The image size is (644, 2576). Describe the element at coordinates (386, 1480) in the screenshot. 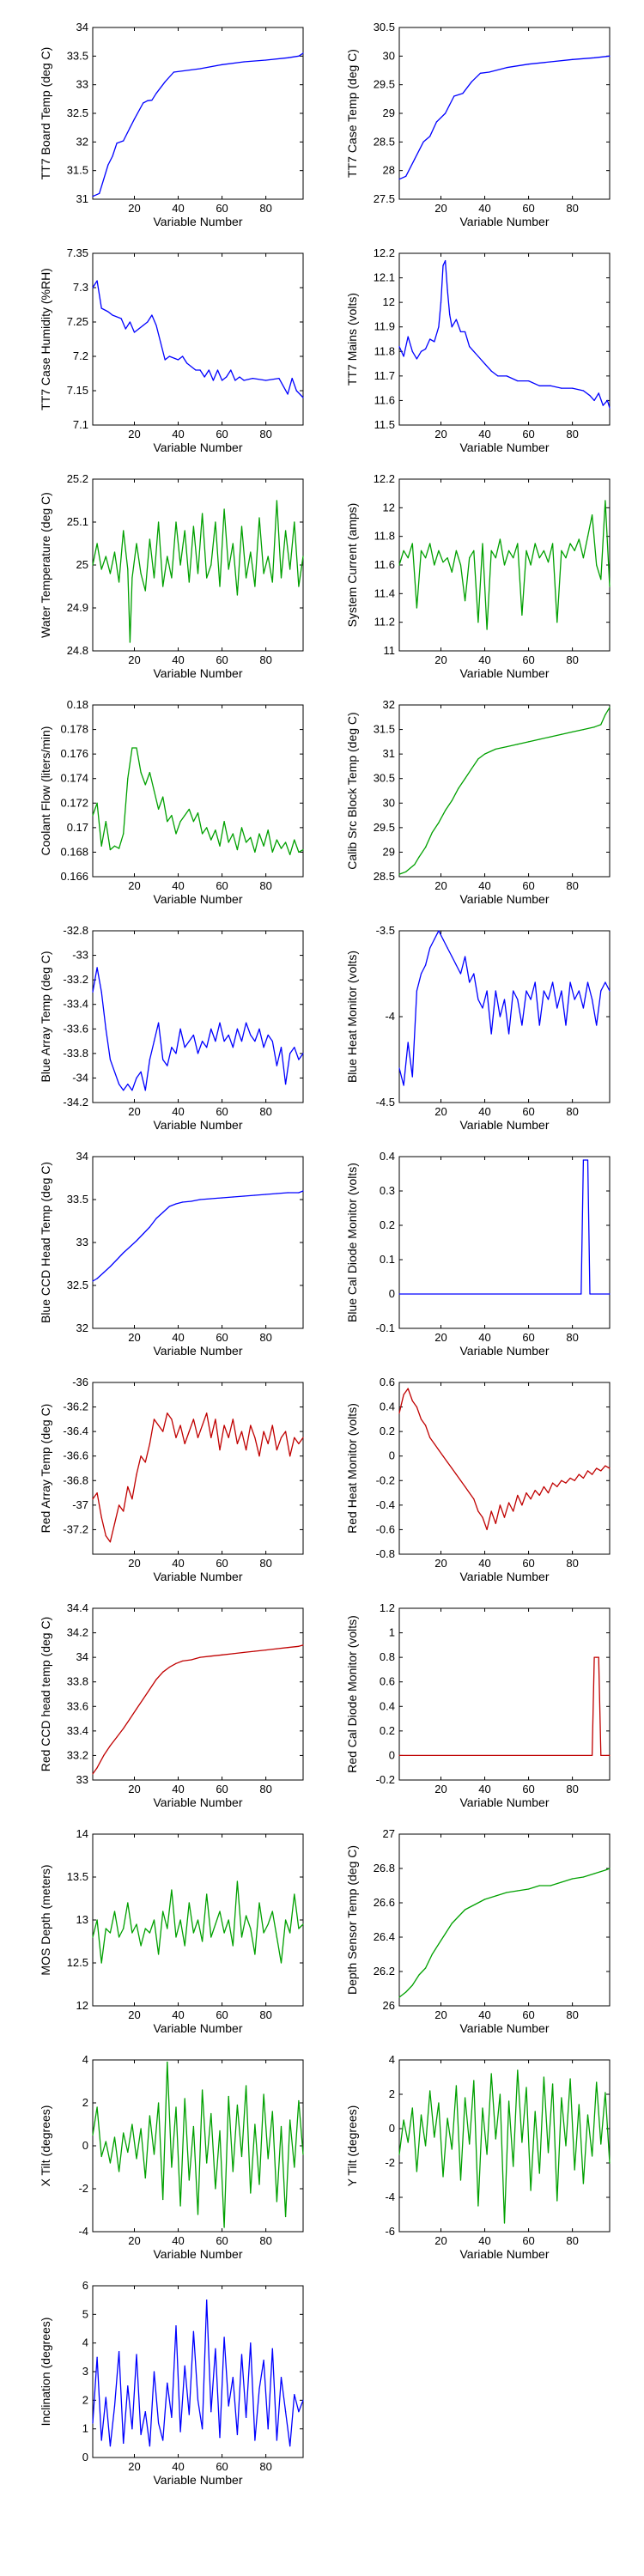

I see `y-tick-label: -0.2` at that location.